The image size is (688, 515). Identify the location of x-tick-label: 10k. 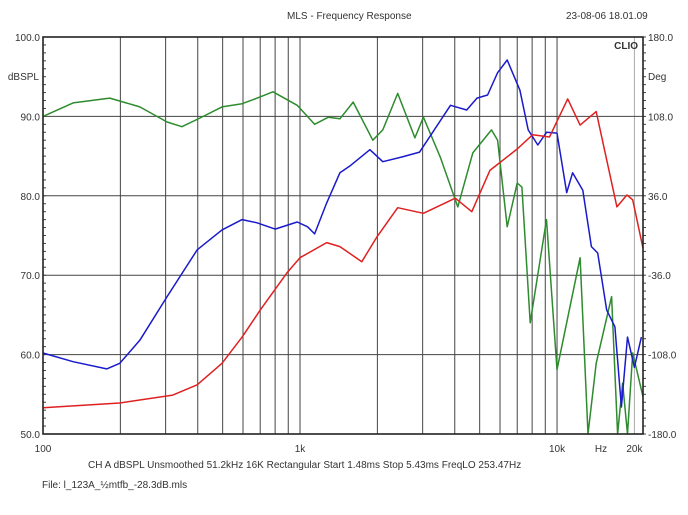
(557, 449).